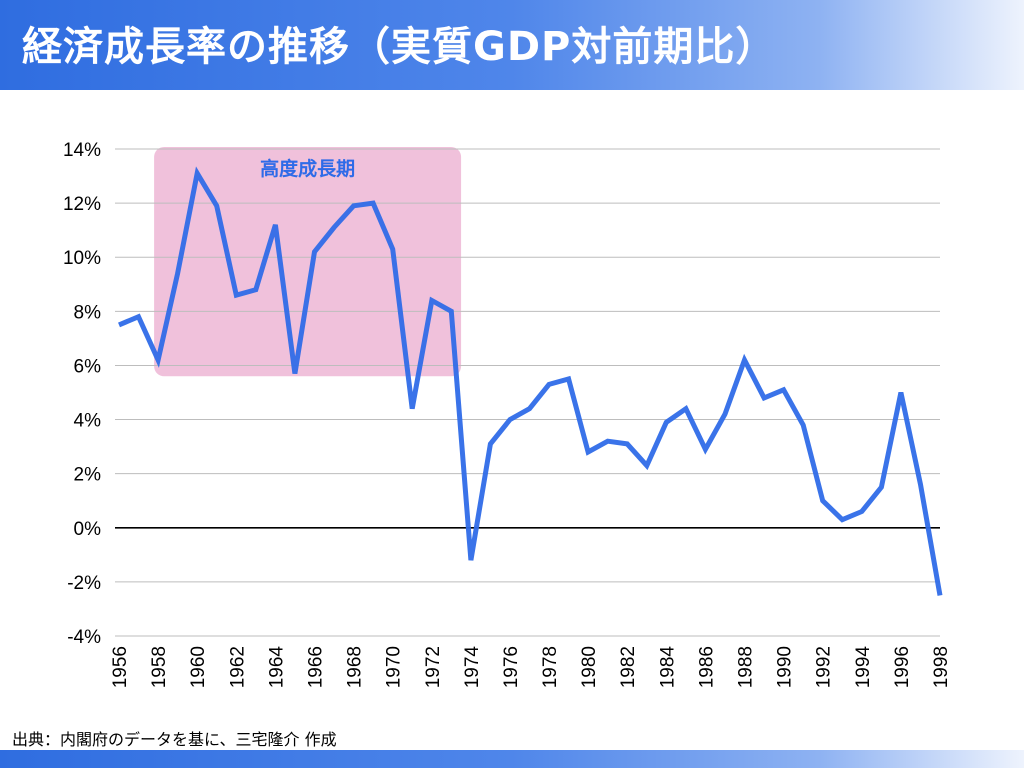 The image size is (1024, 768). Describe the element at coordinates (315, 667) in the screenshot. I see `x-tick-label: 1966` at that location.